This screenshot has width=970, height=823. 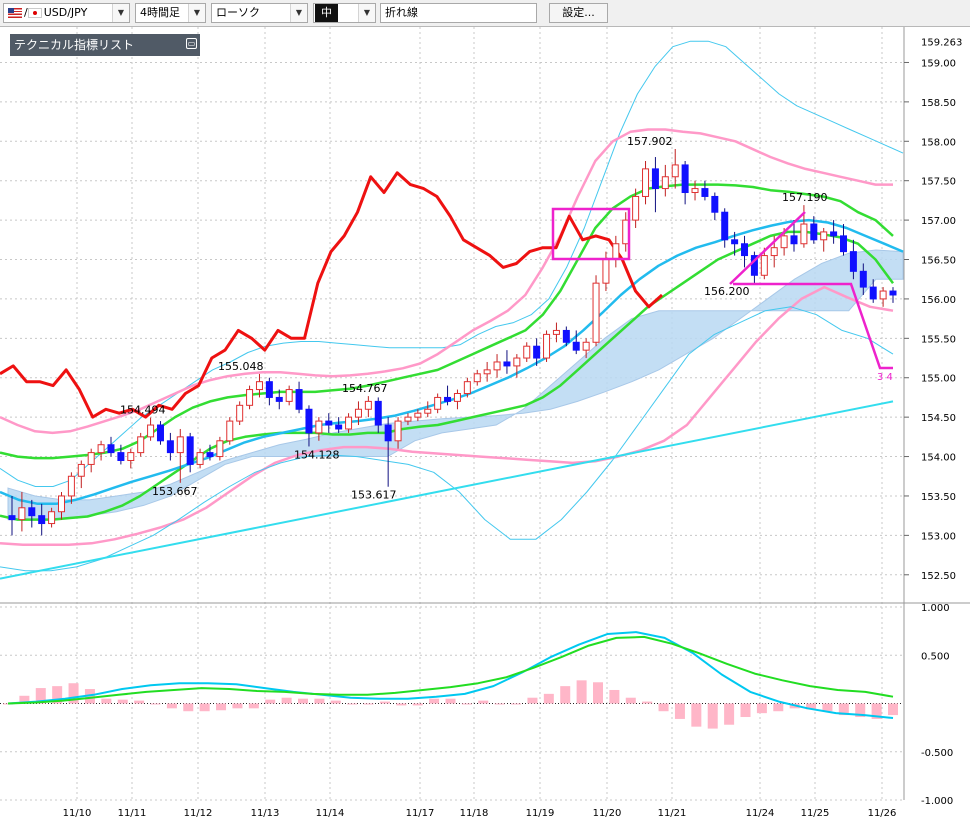 I want to click on date-label: 11/11, so click(x=132, y=813).